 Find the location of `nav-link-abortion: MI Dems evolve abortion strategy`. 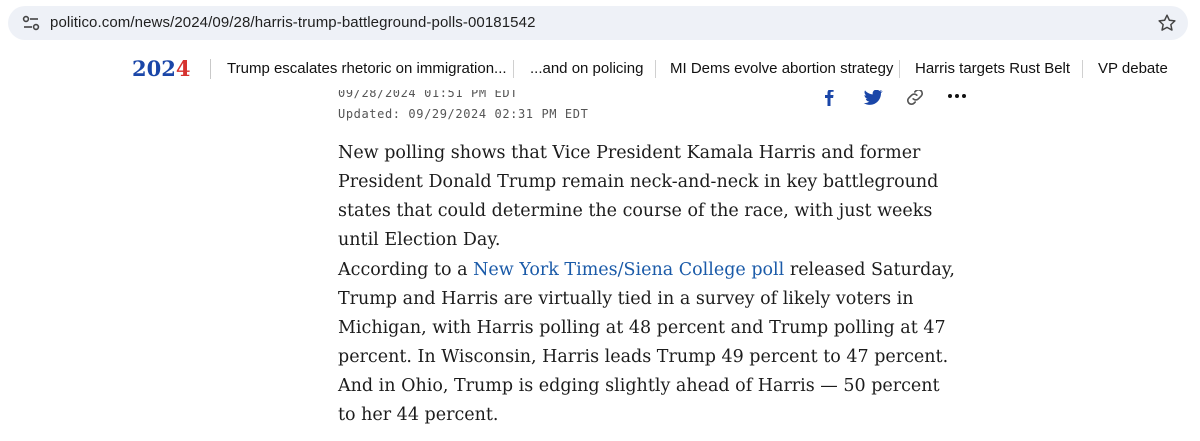

nav-link-abortion: MI Dems evolve abortion strategy is located at coordinates (782, 68).